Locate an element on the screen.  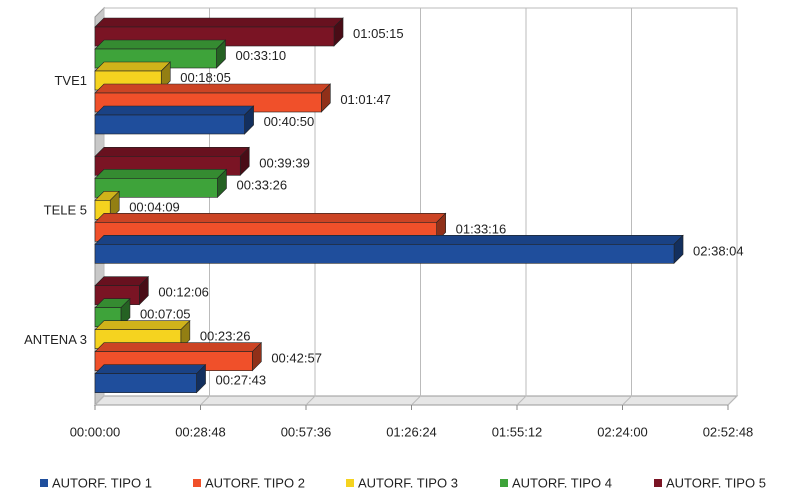
x-tick-label: 02:24:00 is located at coordinates (622, 431).